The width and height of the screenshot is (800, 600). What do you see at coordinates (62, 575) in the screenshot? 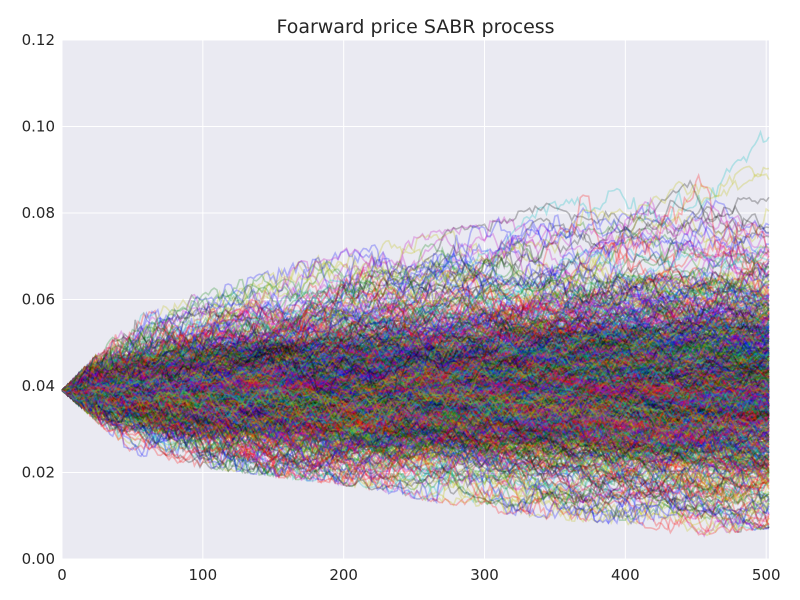
I see `x-tick-label: 0` at bounding box center [62, 575].